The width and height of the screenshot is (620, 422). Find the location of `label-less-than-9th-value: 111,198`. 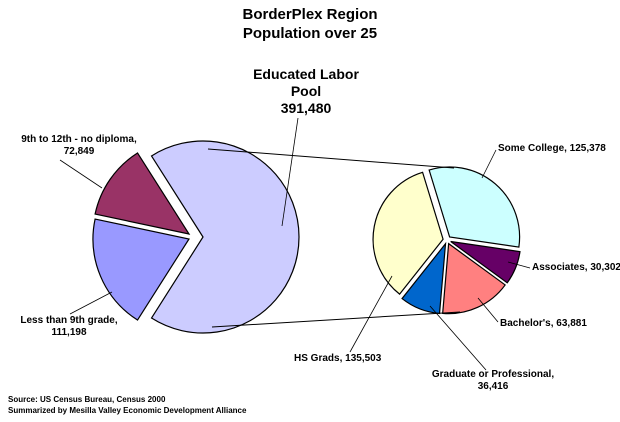

label-less-than-9th-value: 111,198 is located at coordinates (69, 332).